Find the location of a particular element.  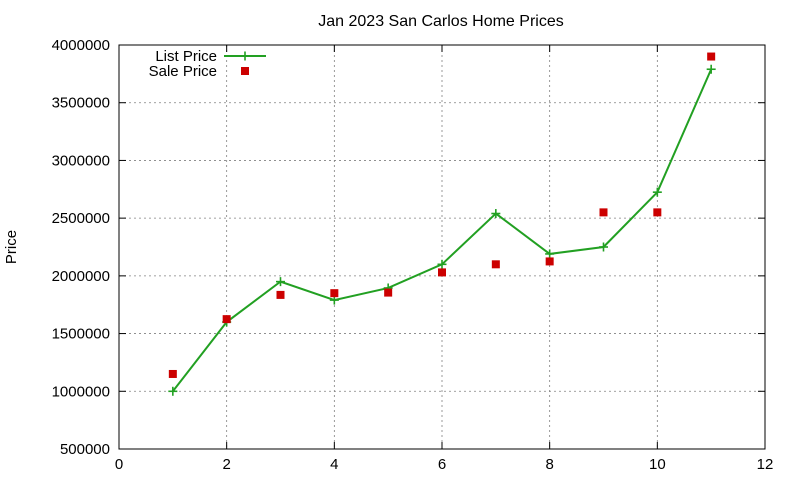

y-tick-label: 2500000 is located at coordinates (81, 218).